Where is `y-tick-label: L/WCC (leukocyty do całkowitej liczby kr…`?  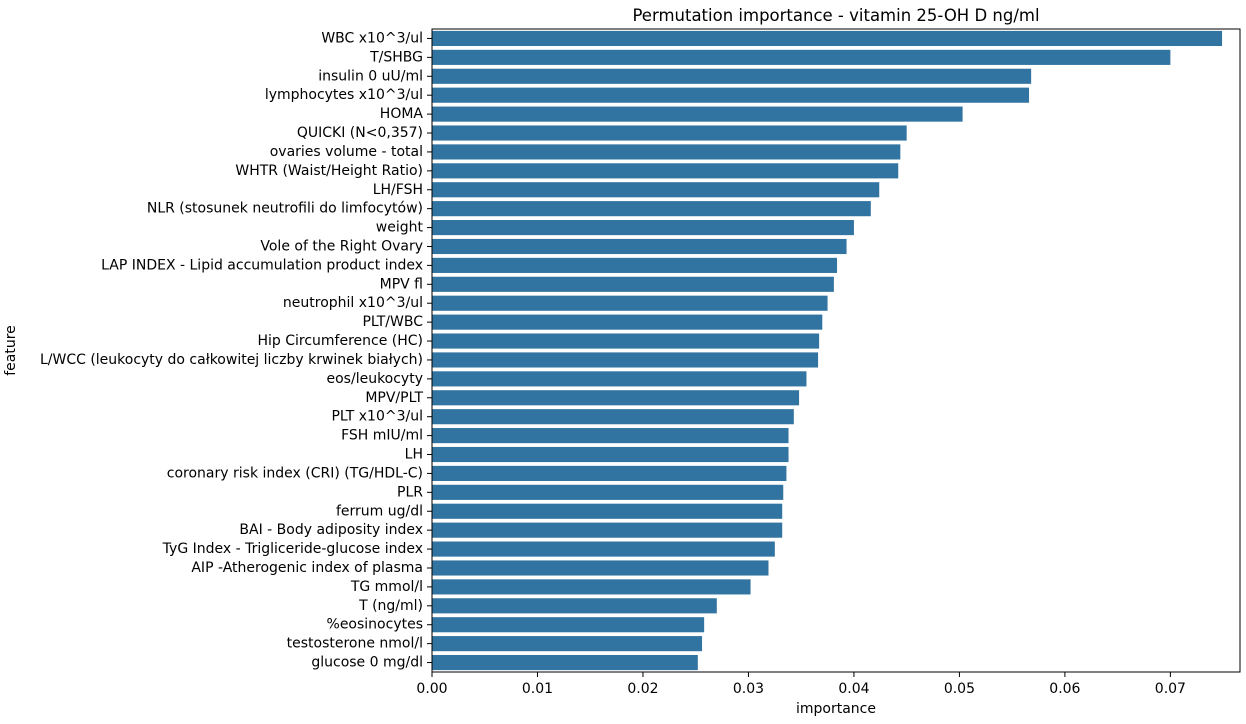 y-tick-label: L/WCC (leukocyty do całkowitej liczby kr… is located at coordinates (231, 360).